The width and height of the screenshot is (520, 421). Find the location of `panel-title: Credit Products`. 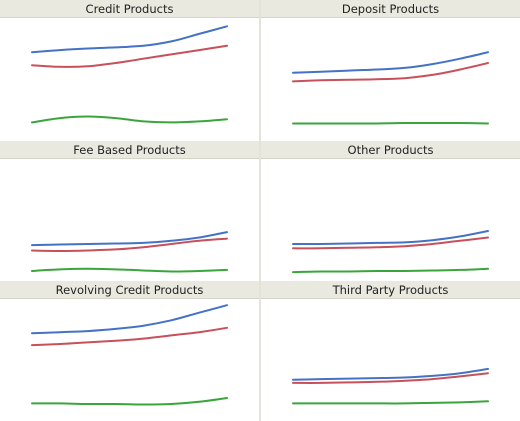

panel-title: Credit Products is located at coordinates (129, 9).